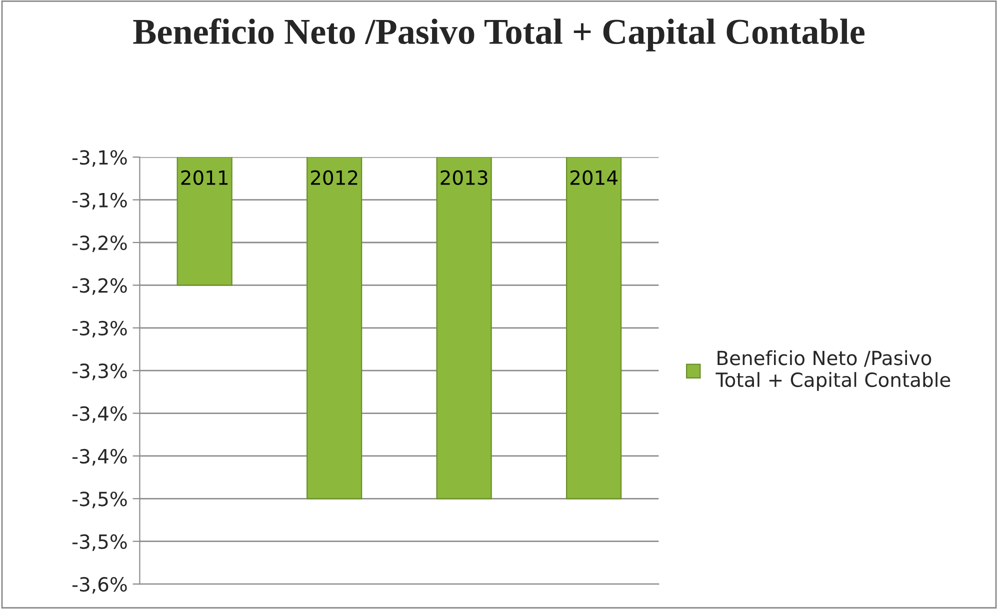 This screenshot has width=998, height=609. What do you see at coordinates (464, 177) in the screenshot?
I see `x-tick-label: 2013` at bounding box center [464, 177].